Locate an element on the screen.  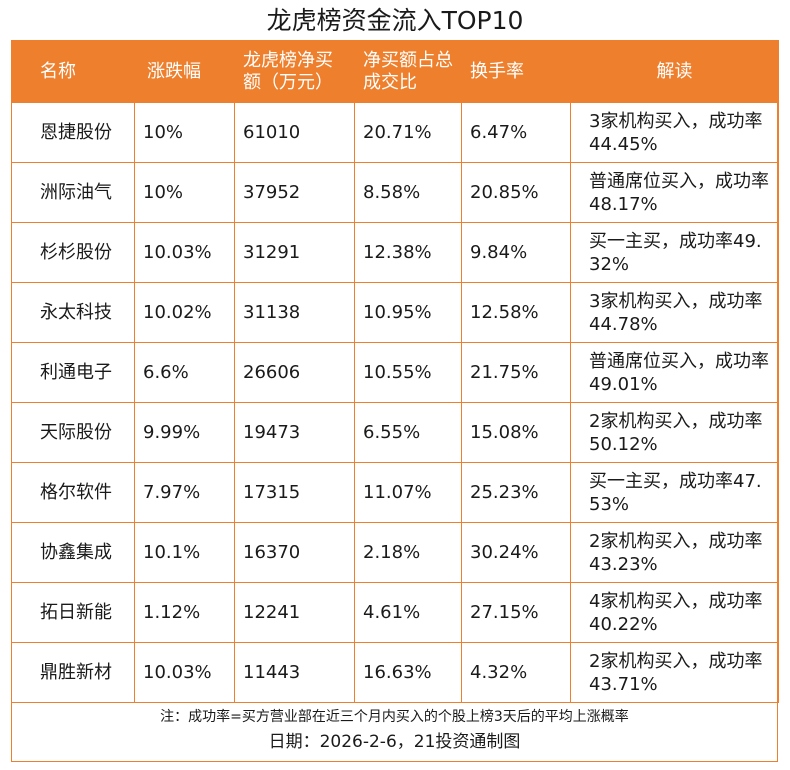
table-row: 恩捷股份 10% 61010 20.71% 6.47% 3家机构买入，成功率44.45% is located at coordinates (395, 132).